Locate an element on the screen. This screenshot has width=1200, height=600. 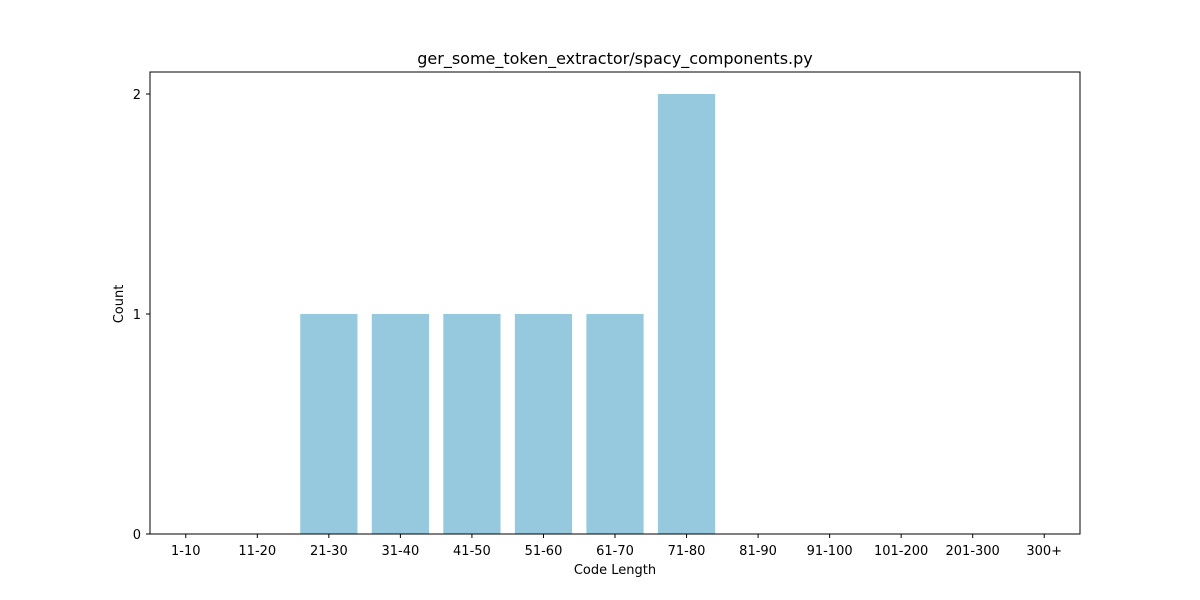
y-axis-label: Count is located at coordinates (119, 304).